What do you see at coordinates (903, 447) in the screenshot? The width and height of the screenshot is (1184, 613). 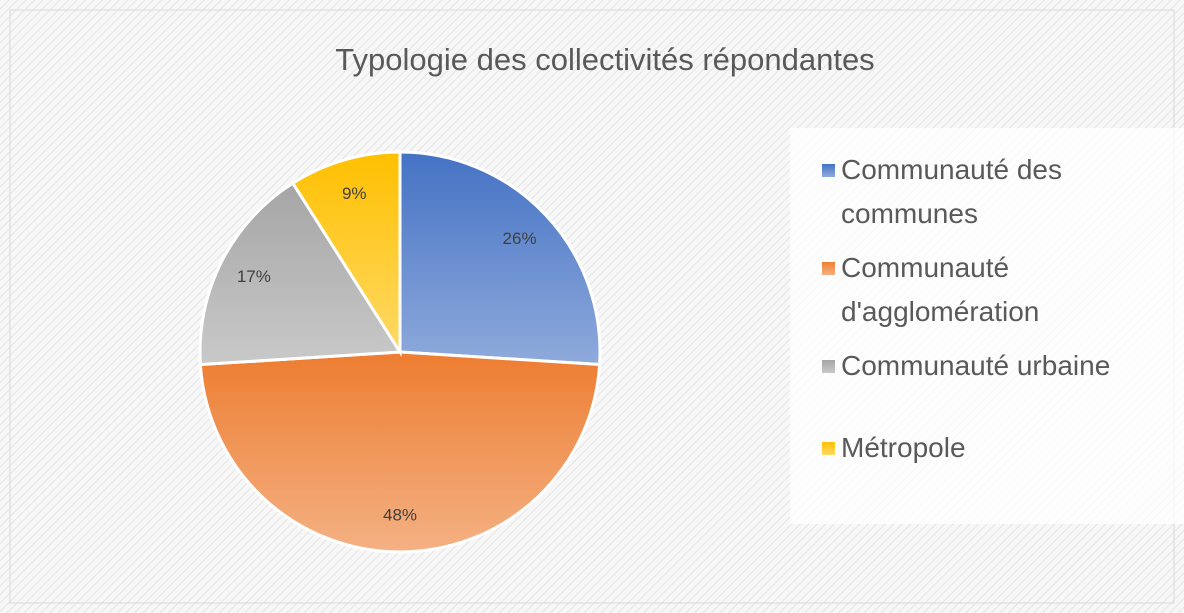 I see `legend-label: Métropole` at bounding box center [903, 447].